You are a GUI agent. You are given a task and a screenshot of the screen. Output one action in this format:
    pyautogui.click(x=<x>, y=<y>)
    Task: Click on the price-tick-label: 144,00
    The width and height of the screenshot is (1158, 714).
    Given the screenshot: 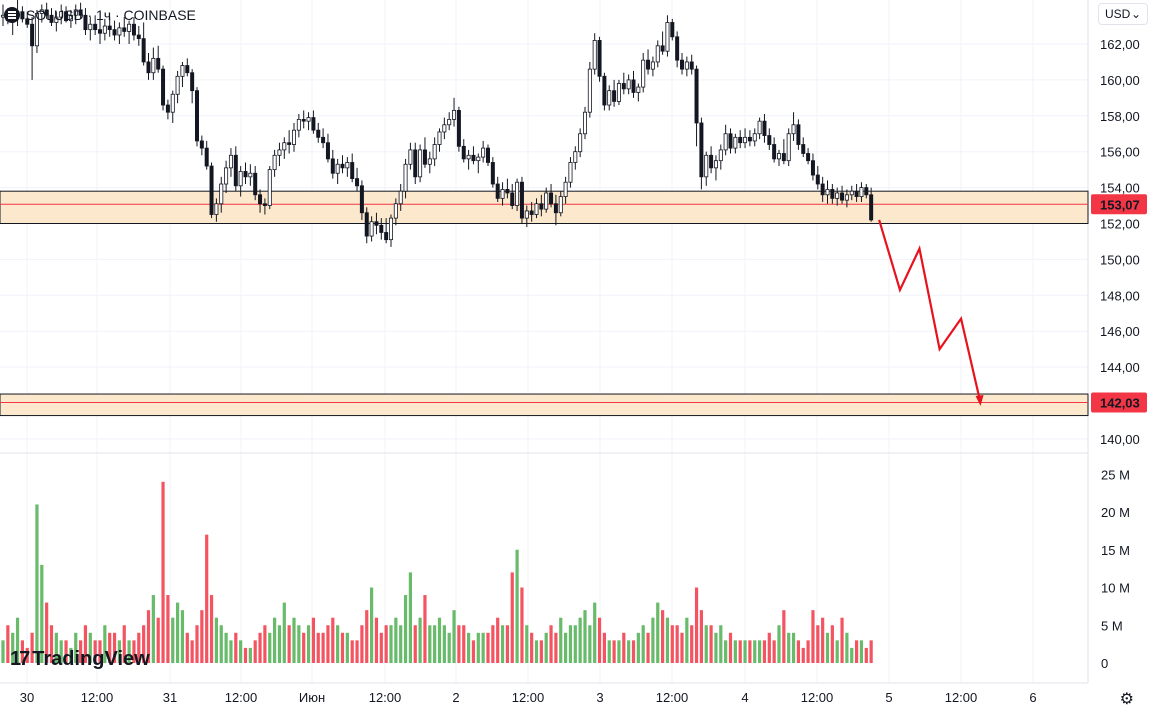 What is the action you would take?
    pyautogui.click(x=1120, y=367)
    